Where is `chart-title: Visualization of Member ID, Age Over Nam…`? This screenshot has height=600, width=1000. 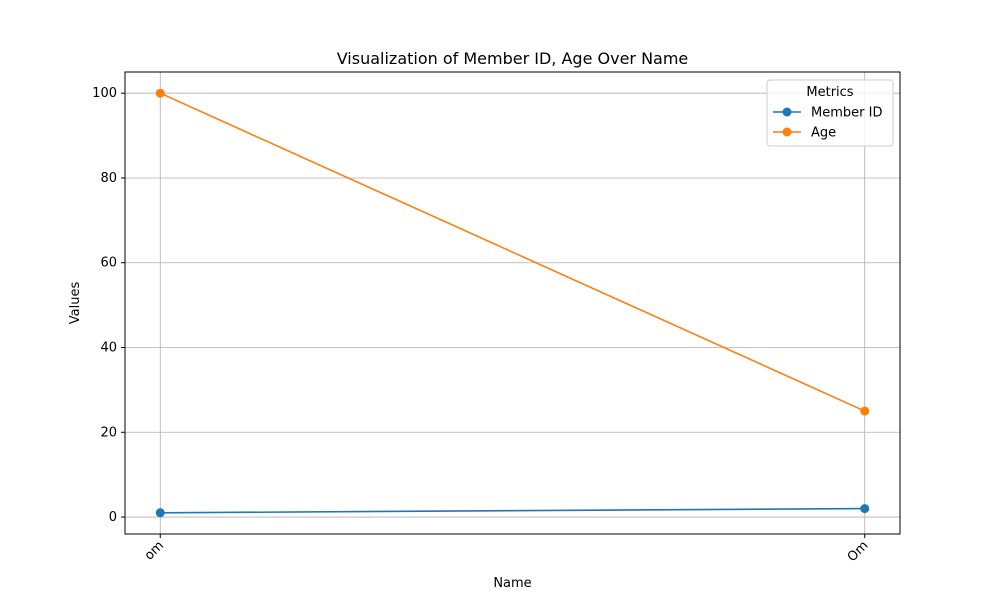 chart-title: Visualization of Member ID, Age Over Nam… is located at coordinates (513, 58).